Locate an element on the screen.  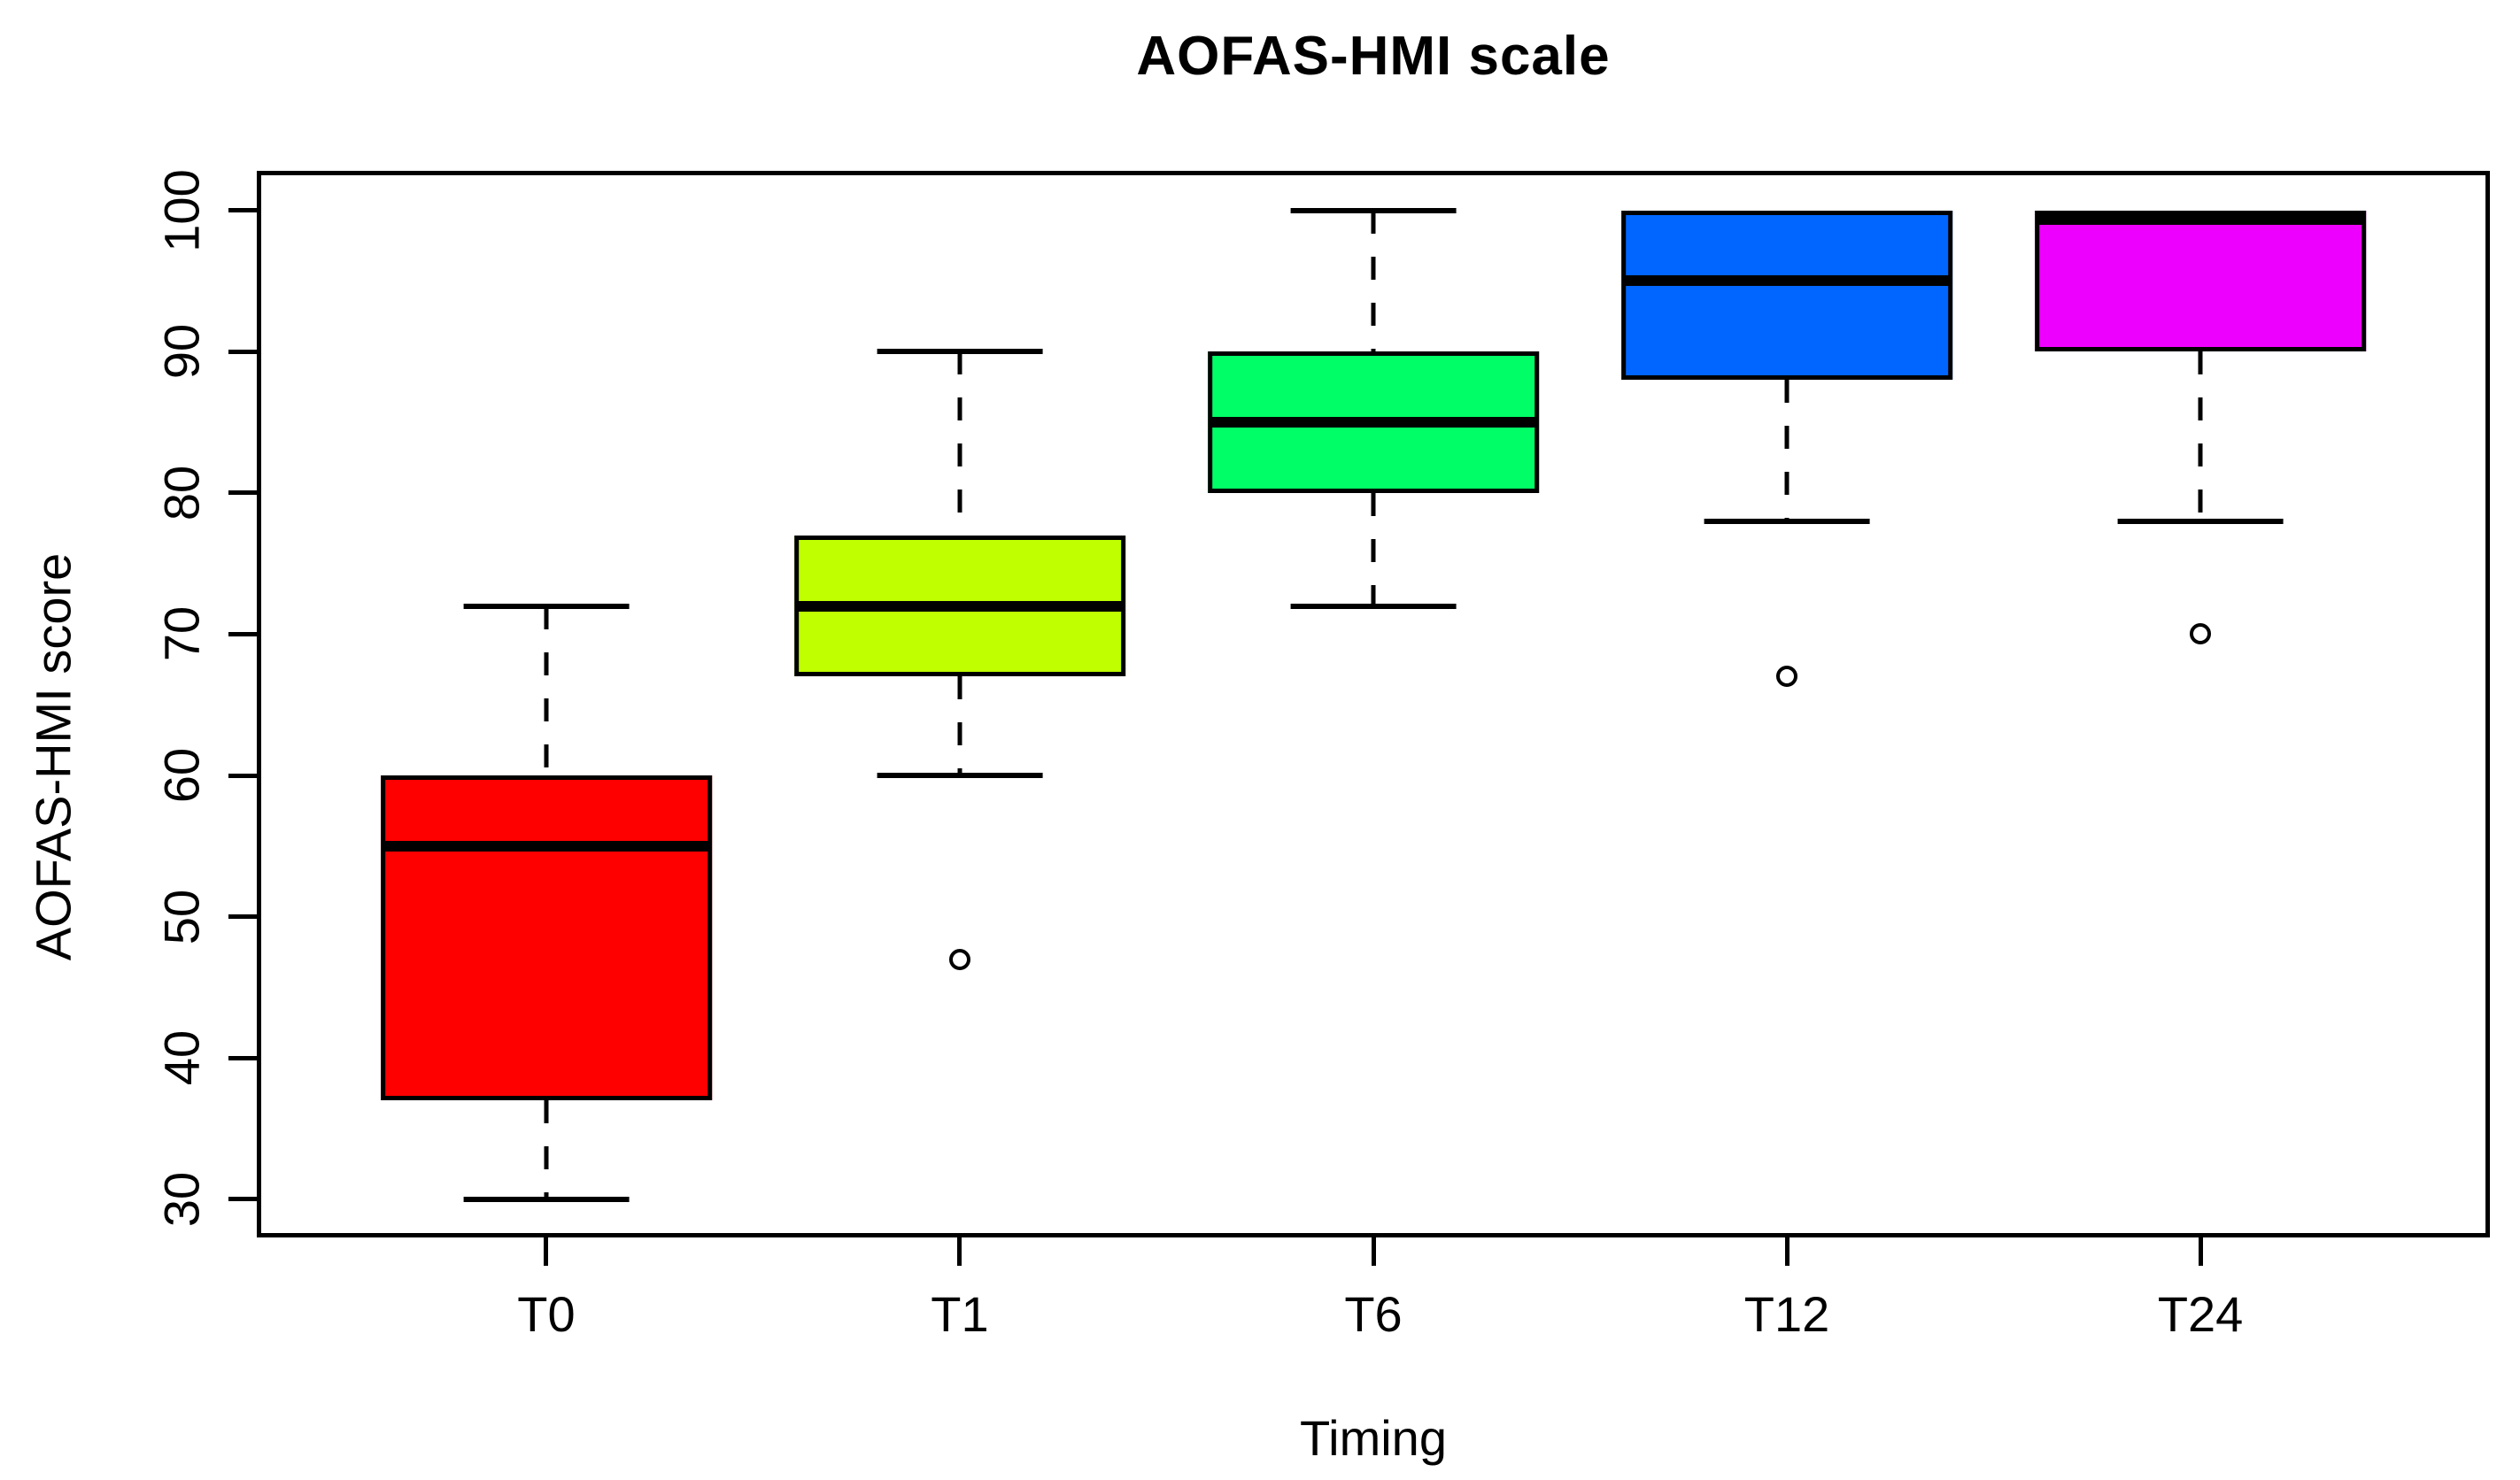
box-T24 is located at coordinates (2200, 281).